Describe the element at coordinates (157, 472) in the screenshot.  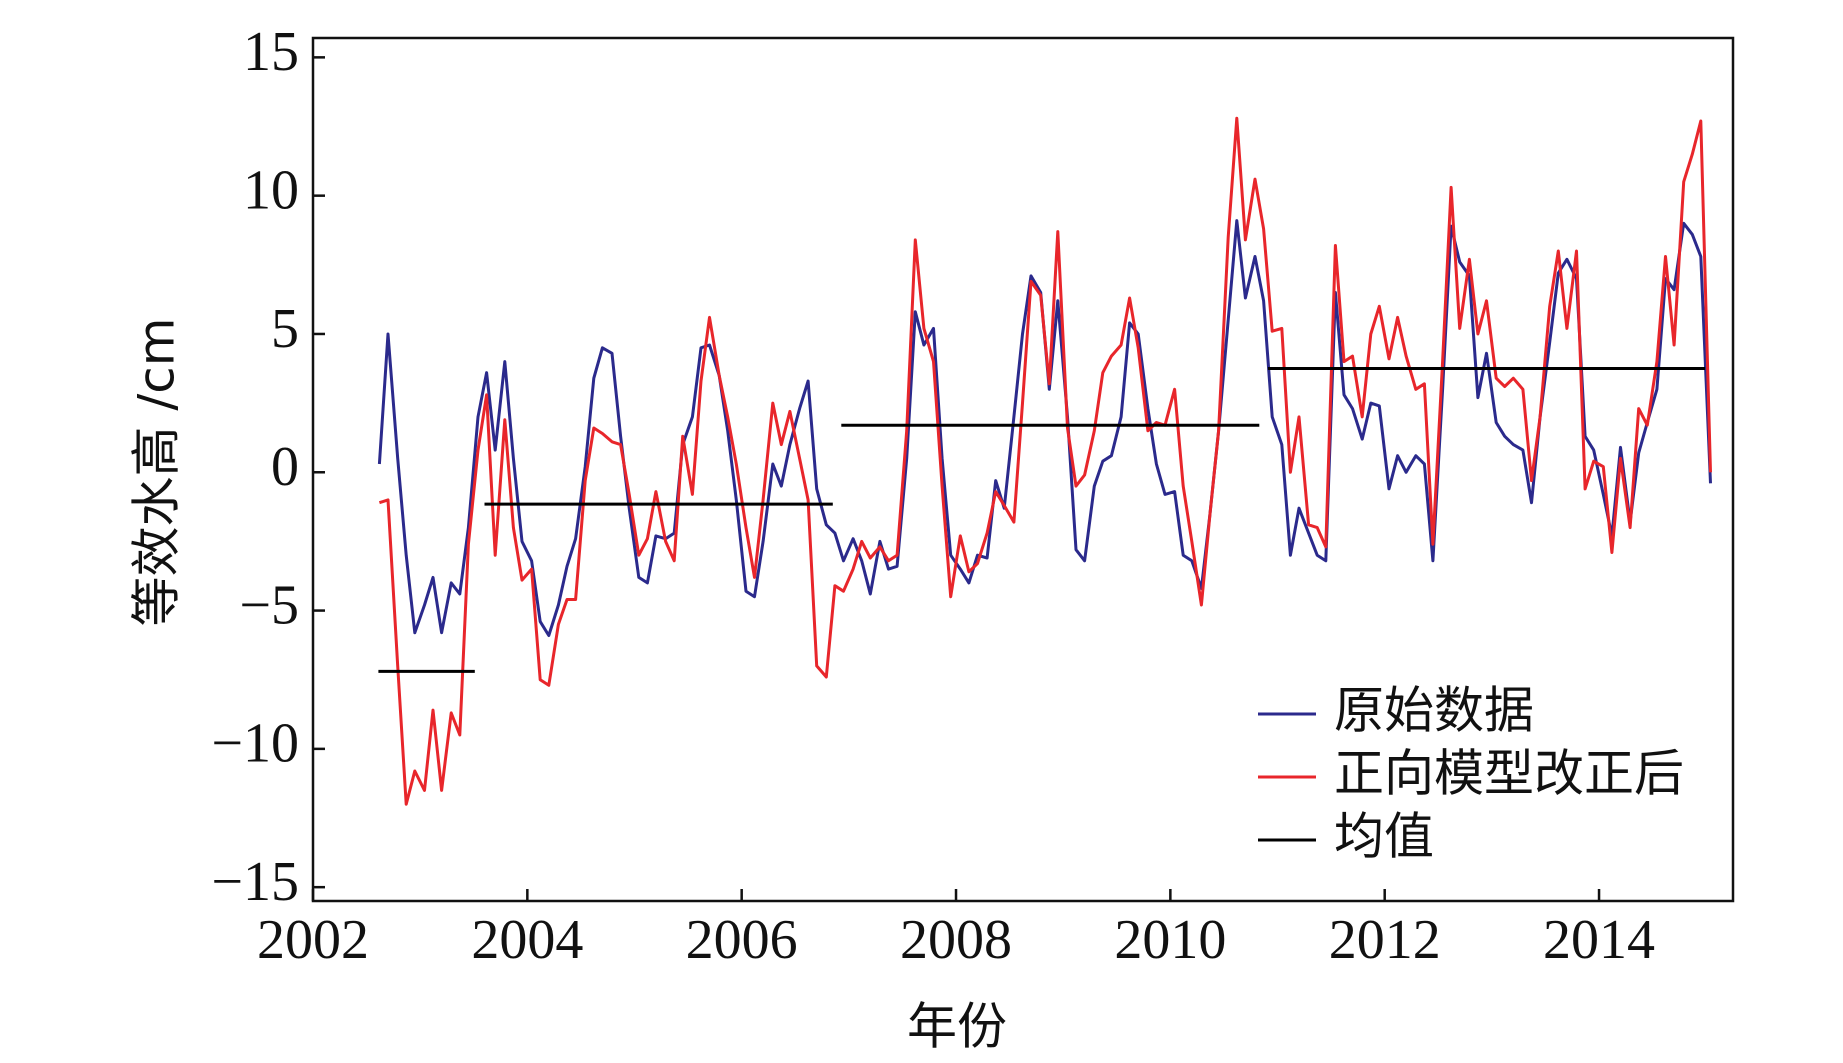
I see `y-axis-label: 等效水高 /cm` at that location.